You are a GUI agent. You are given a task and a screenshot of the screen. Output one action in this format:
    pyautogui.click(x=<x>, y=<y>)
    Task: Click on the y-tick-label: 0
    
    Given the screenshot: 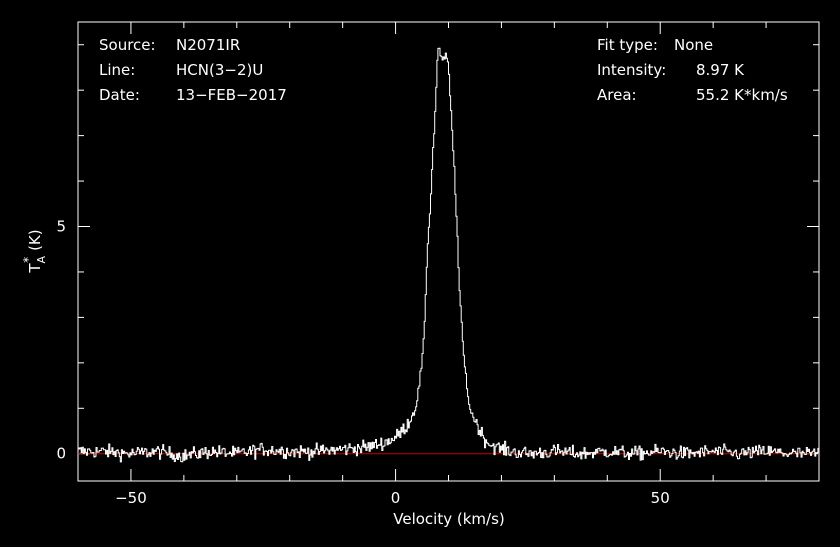 What is the action you would take?
    pyautogui.click(x=61, y=454)
    